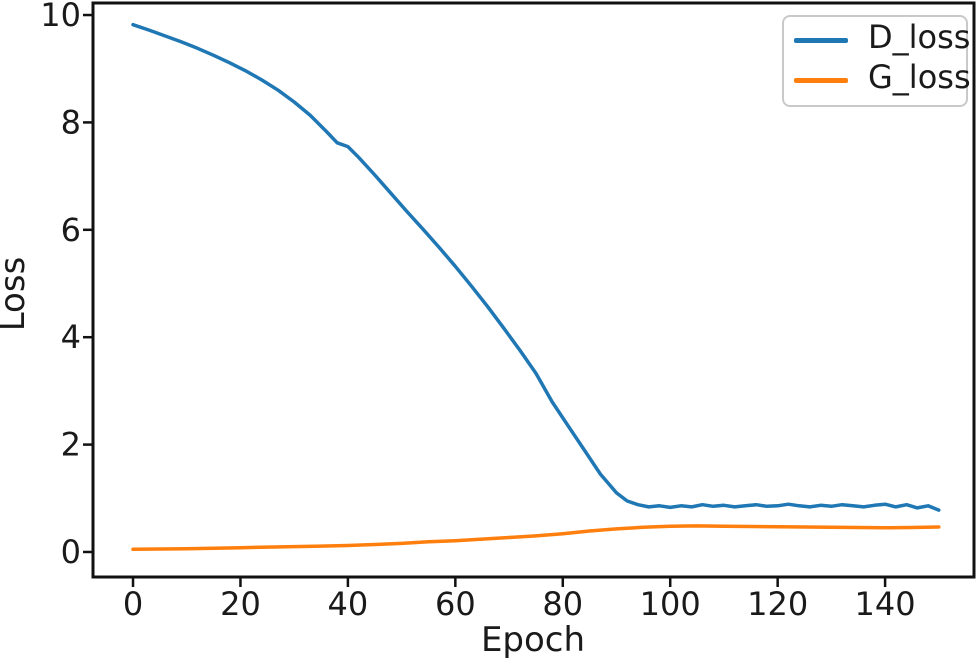  Describe the element at coordinates (71, 230) in the screenshot. I see `y-tick-label: 6` at that location.